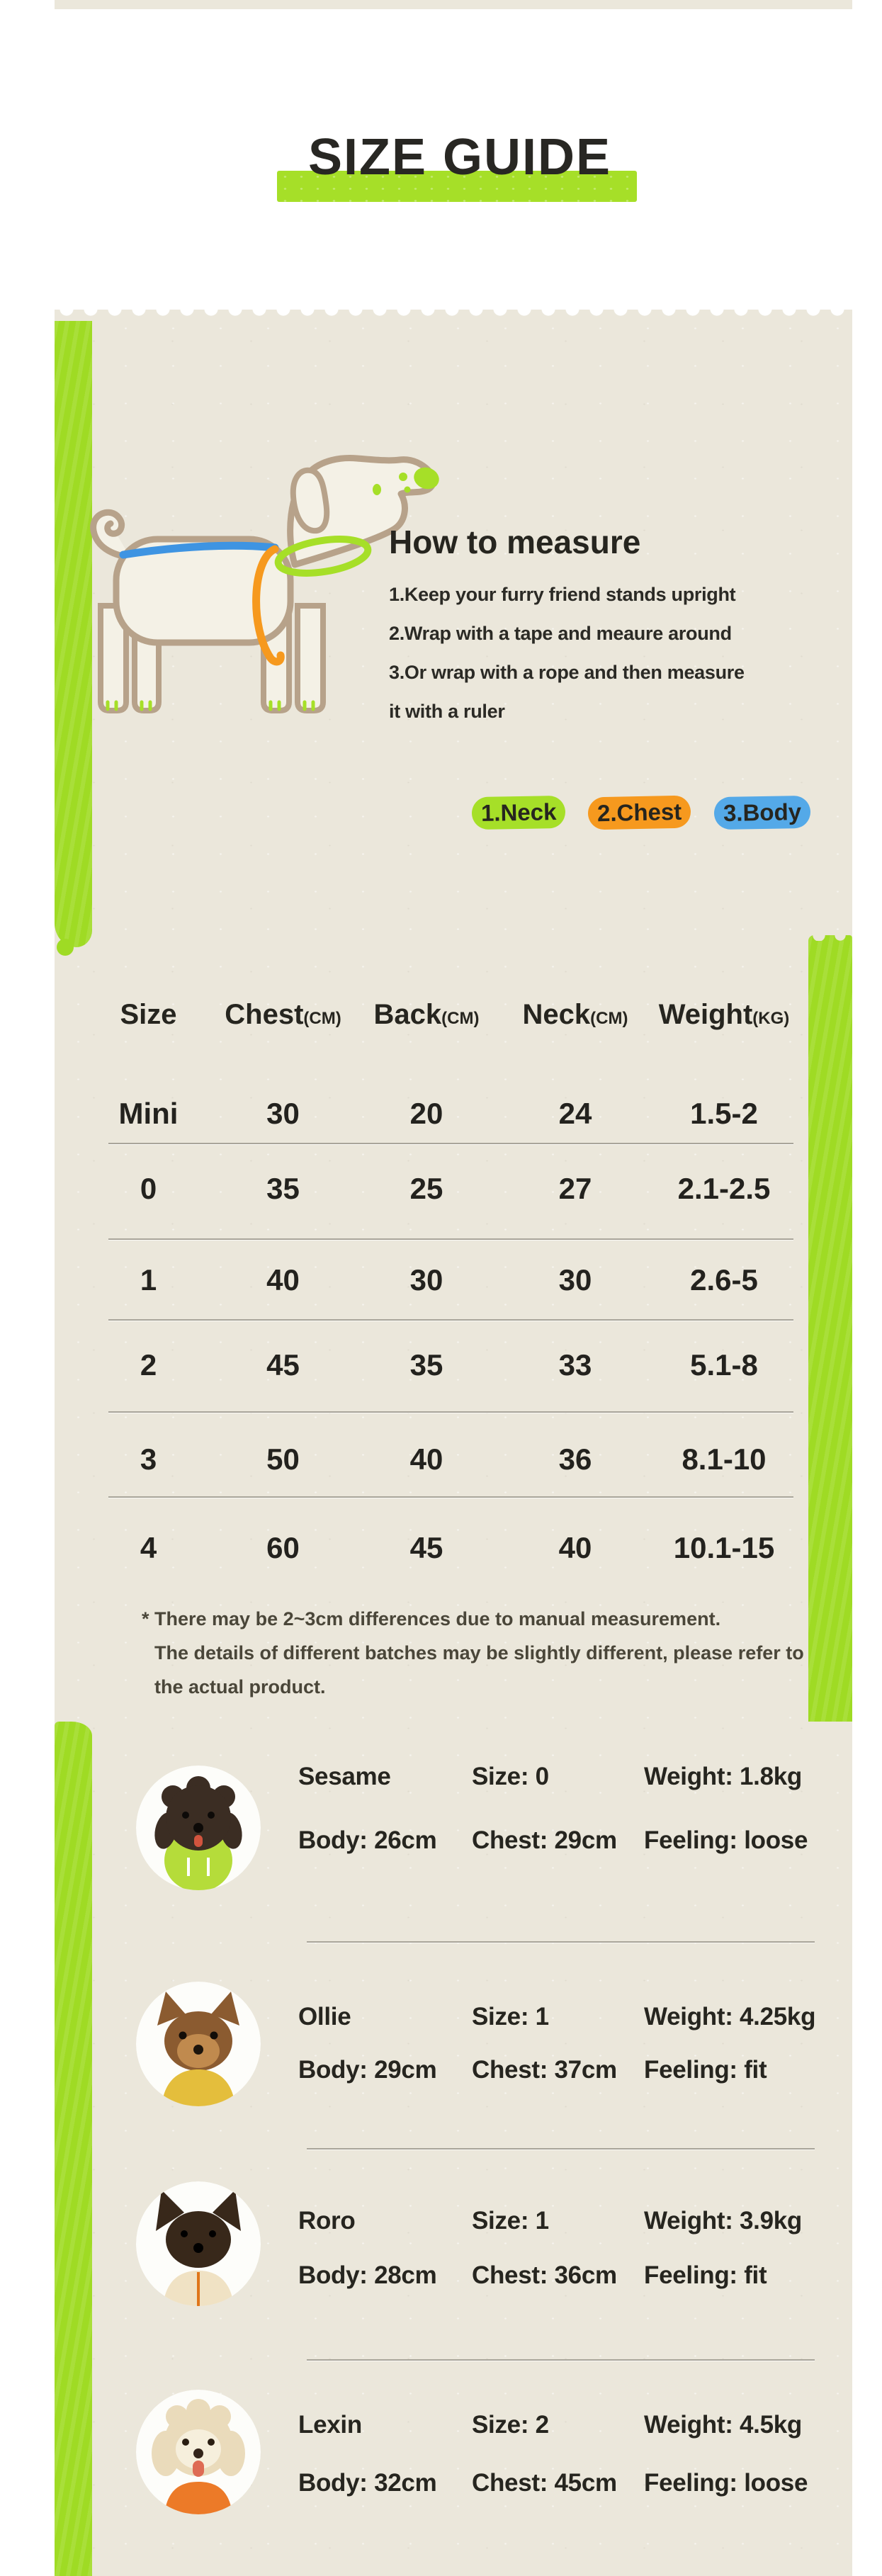 This screenshot has height=2576, width=882. What do you see at coordinates (426, 1014) in the screenshot?
I see `column-header: Back(CM)` at bounding box center [426, 1014].